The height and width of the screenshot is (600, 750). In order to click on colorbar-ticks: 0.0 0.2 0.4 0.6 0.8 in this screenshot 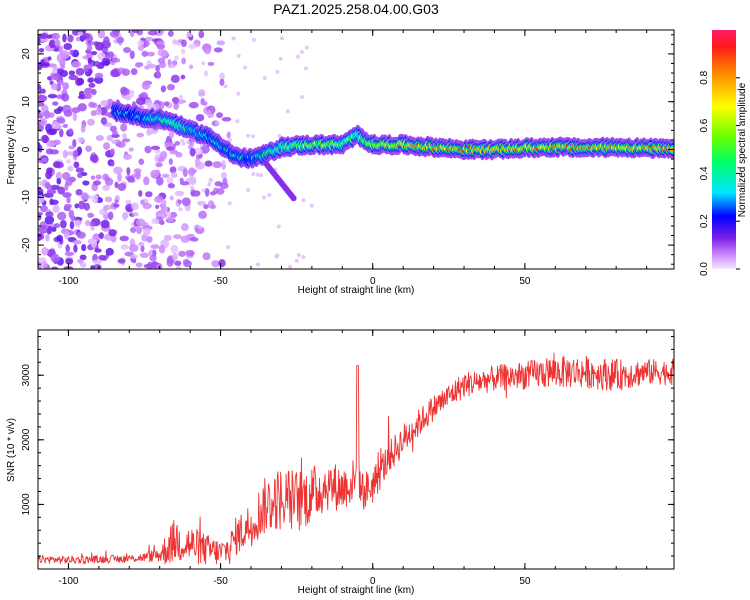, I will do `click(719, 173)`.